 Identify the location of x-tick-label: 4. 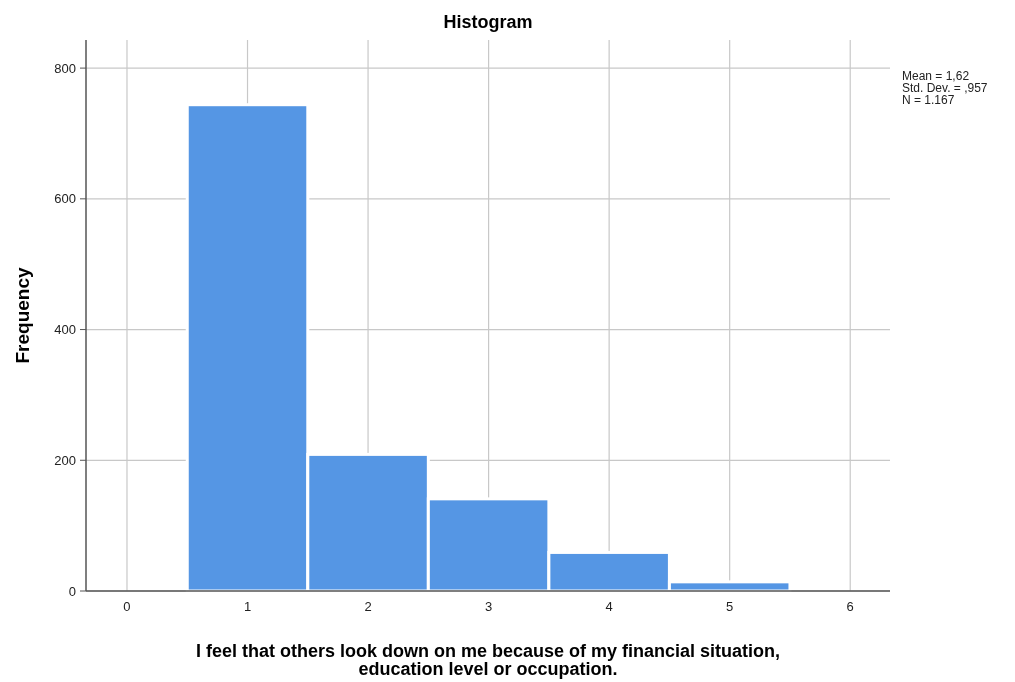
(609, 606).